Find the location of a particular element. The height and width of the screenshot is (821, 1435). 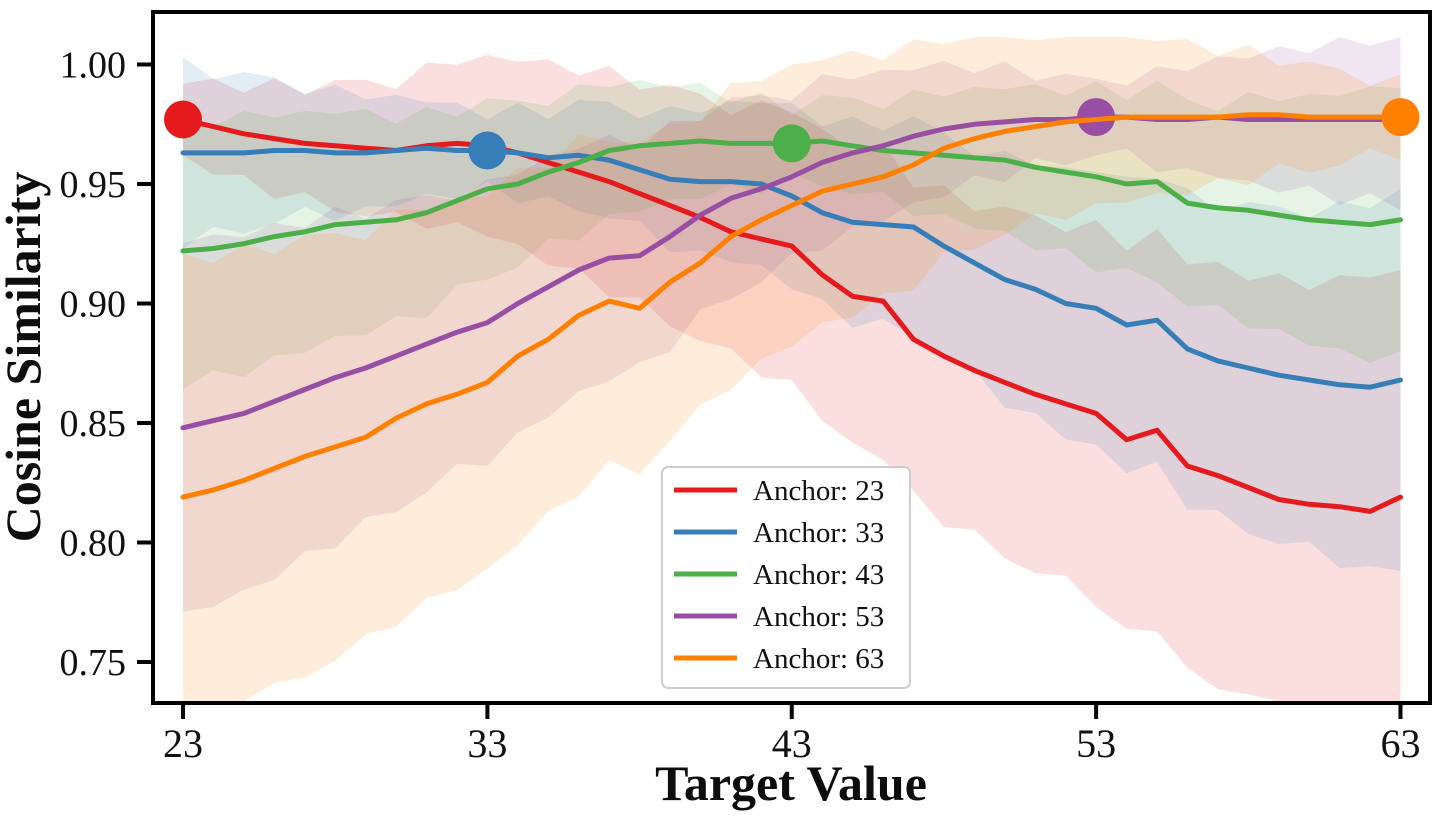

y-tick-label: 0.75 is located at coordinates (93, 663).